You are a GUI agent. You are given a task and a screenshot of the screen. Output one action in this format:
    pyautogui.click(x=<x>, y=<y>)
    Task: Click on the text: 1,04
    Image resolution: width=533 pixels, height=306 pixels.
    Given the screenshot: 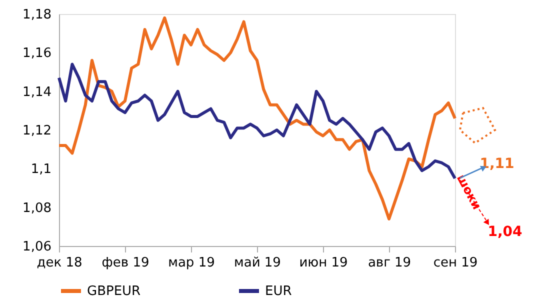 What is the action you would take?
    pyautogui.click(x=505, y=232)
    